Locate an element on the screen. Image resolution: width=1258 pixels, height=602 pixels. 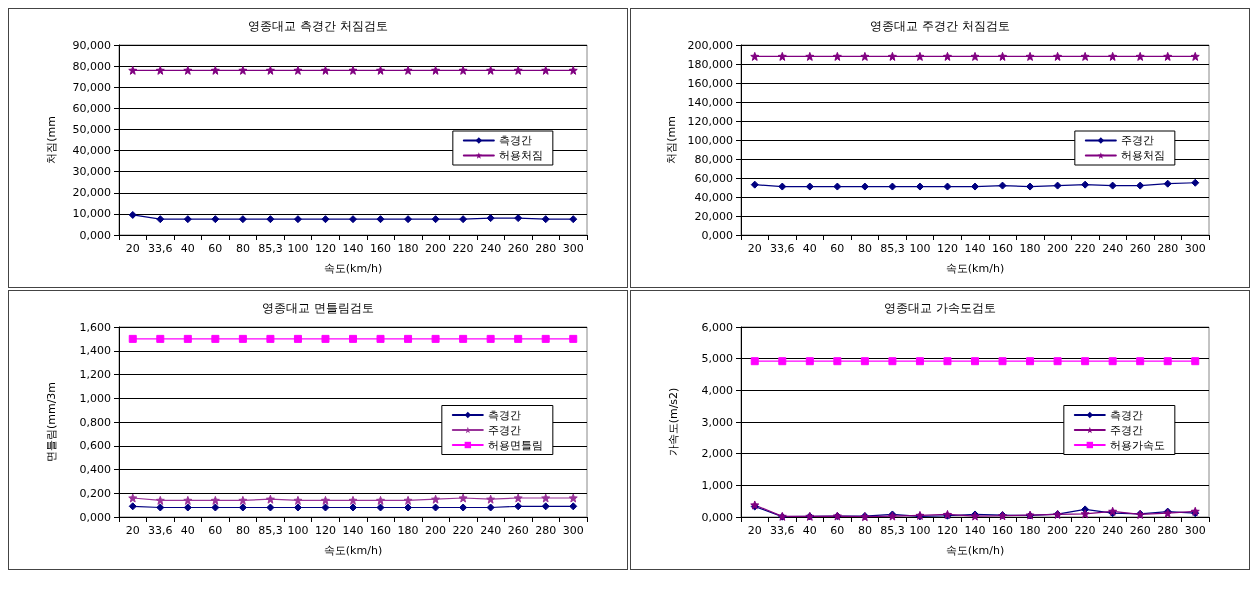
y-tick-label: 10,000 is located at coordinates (91, 214).